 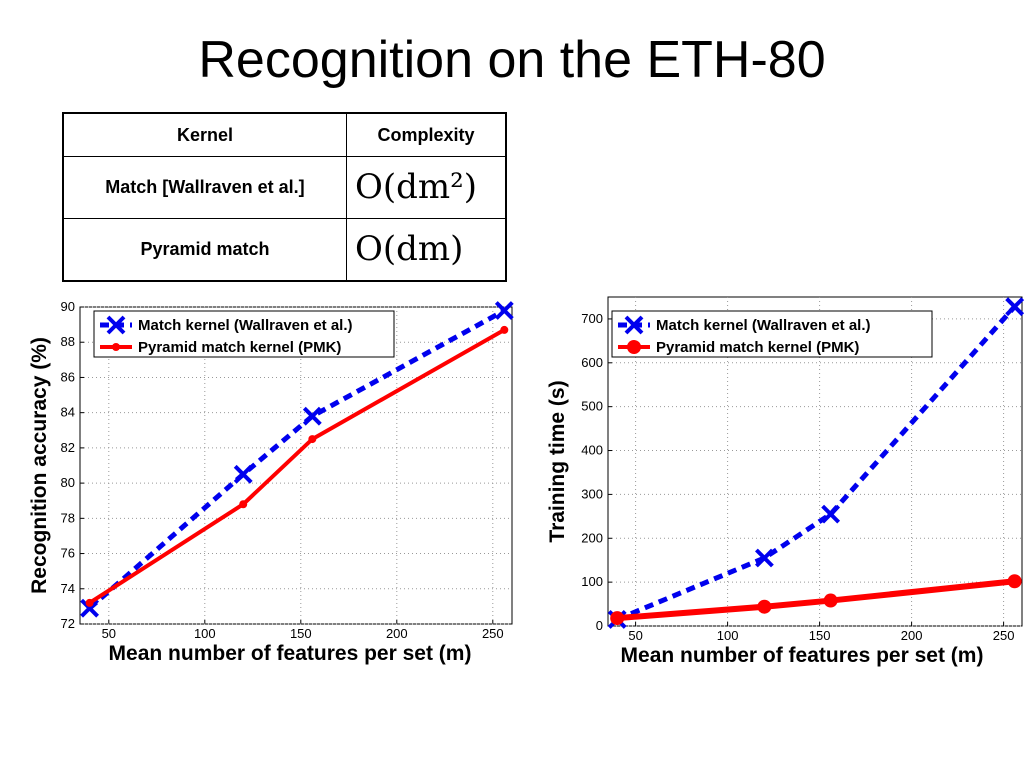 What do you see at coordinates (592, 362) in the screenshot?
I see `y-tick-label: 600` at bounding box center [592, 362].